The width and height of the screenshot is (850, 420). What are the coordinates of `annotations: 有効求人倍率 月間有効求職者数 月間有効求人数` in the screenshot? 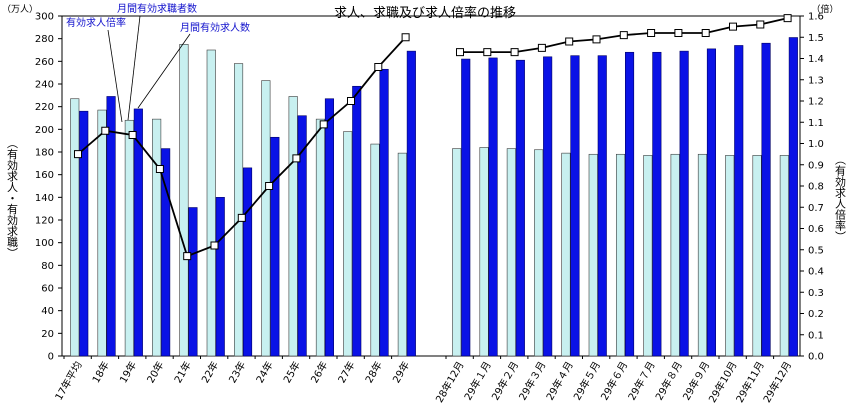 It's located at (158, 62).